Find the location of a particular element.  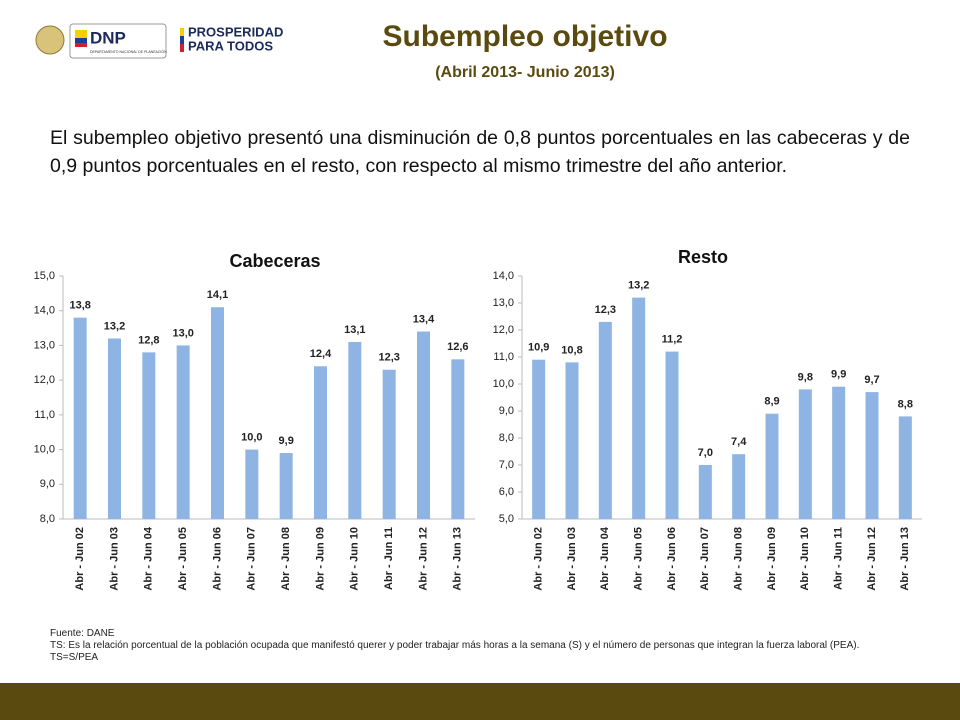

value-label: 8,9 is located at coordinates (771, 402).